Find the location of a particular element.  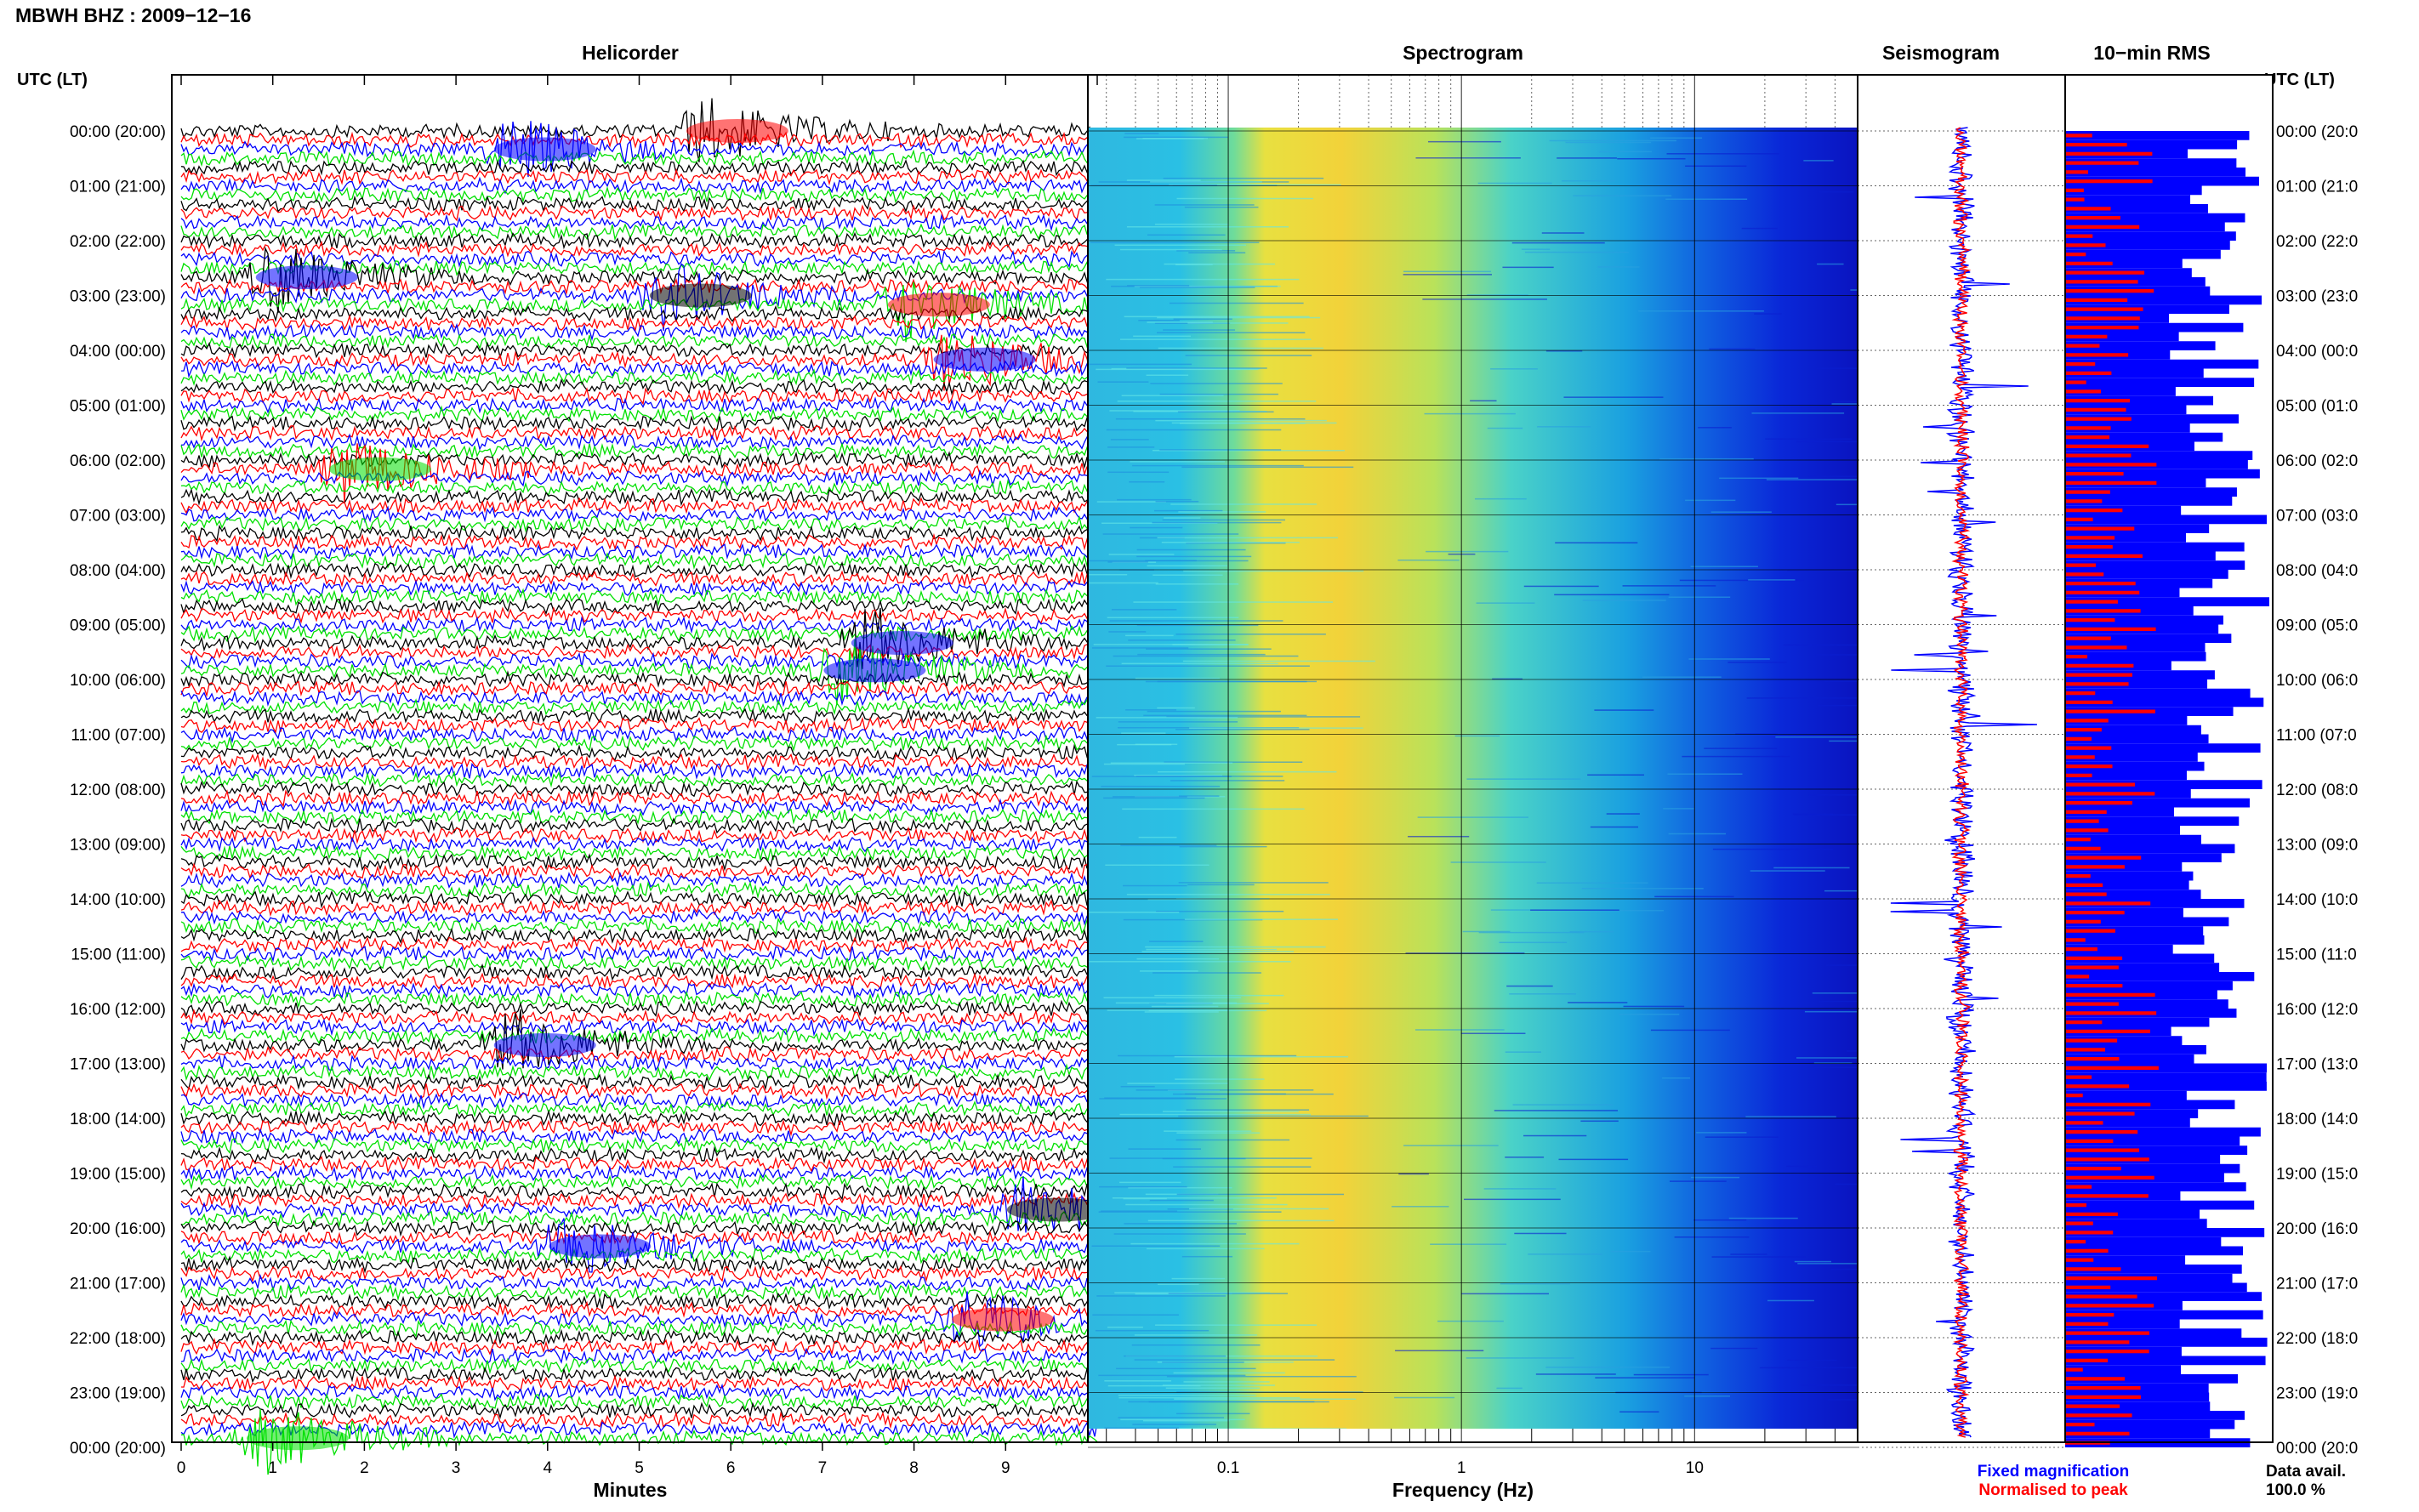

time-label-right: 18:00 (14:0 is located at coordinates (2317, 1119).